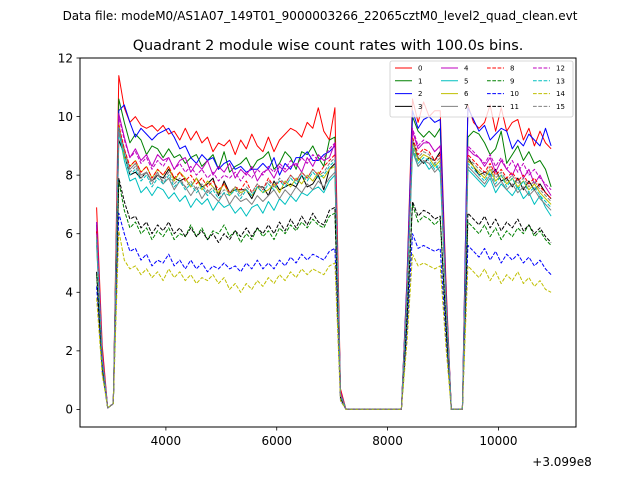 This screenshot has width=640, height=480. Describe the element at coordinates (512, 81) in the screenshot. I see `legend-label-9: 9` at that location.